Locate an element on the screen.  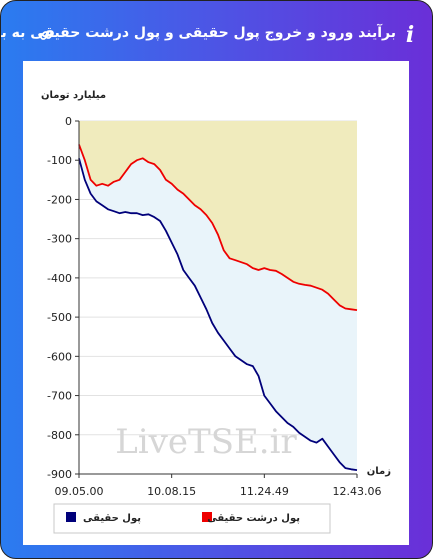
link-icon is located at coordinates (47, 35).